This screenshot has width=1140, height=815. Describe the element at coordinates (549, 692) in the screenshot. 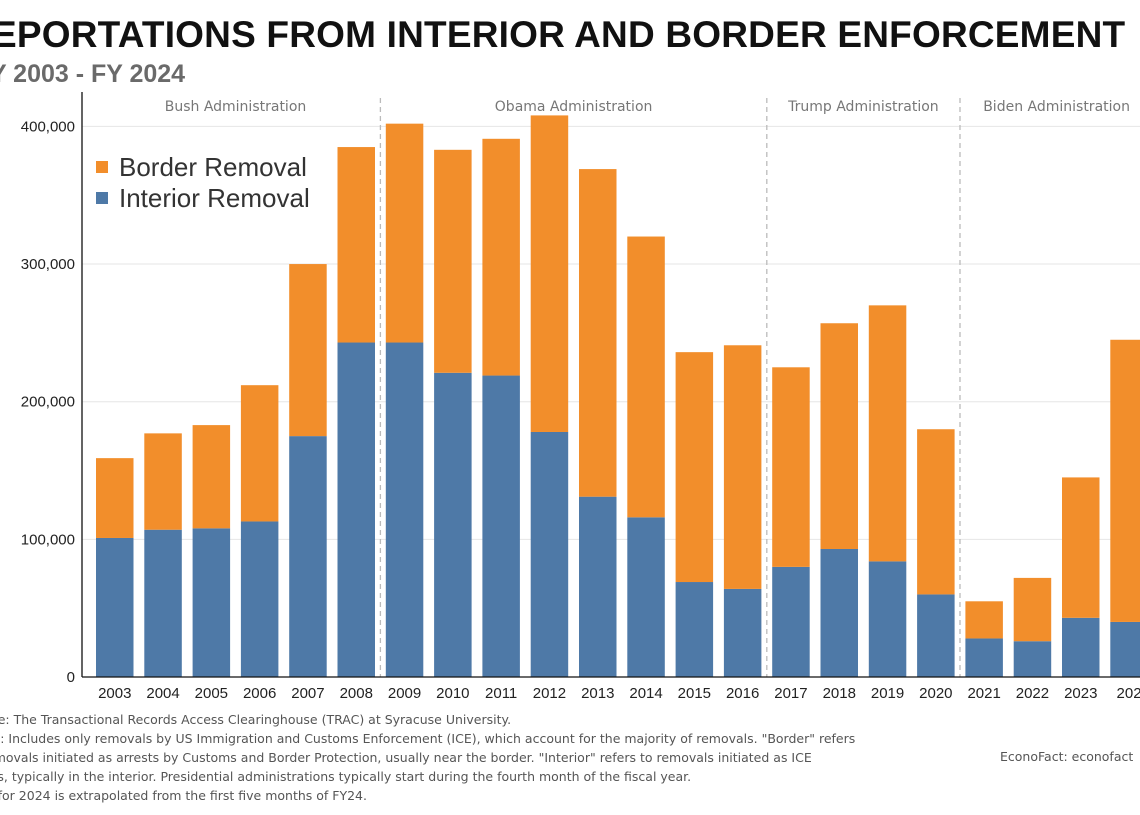

I see `x-tick-label: 2012` at that location.